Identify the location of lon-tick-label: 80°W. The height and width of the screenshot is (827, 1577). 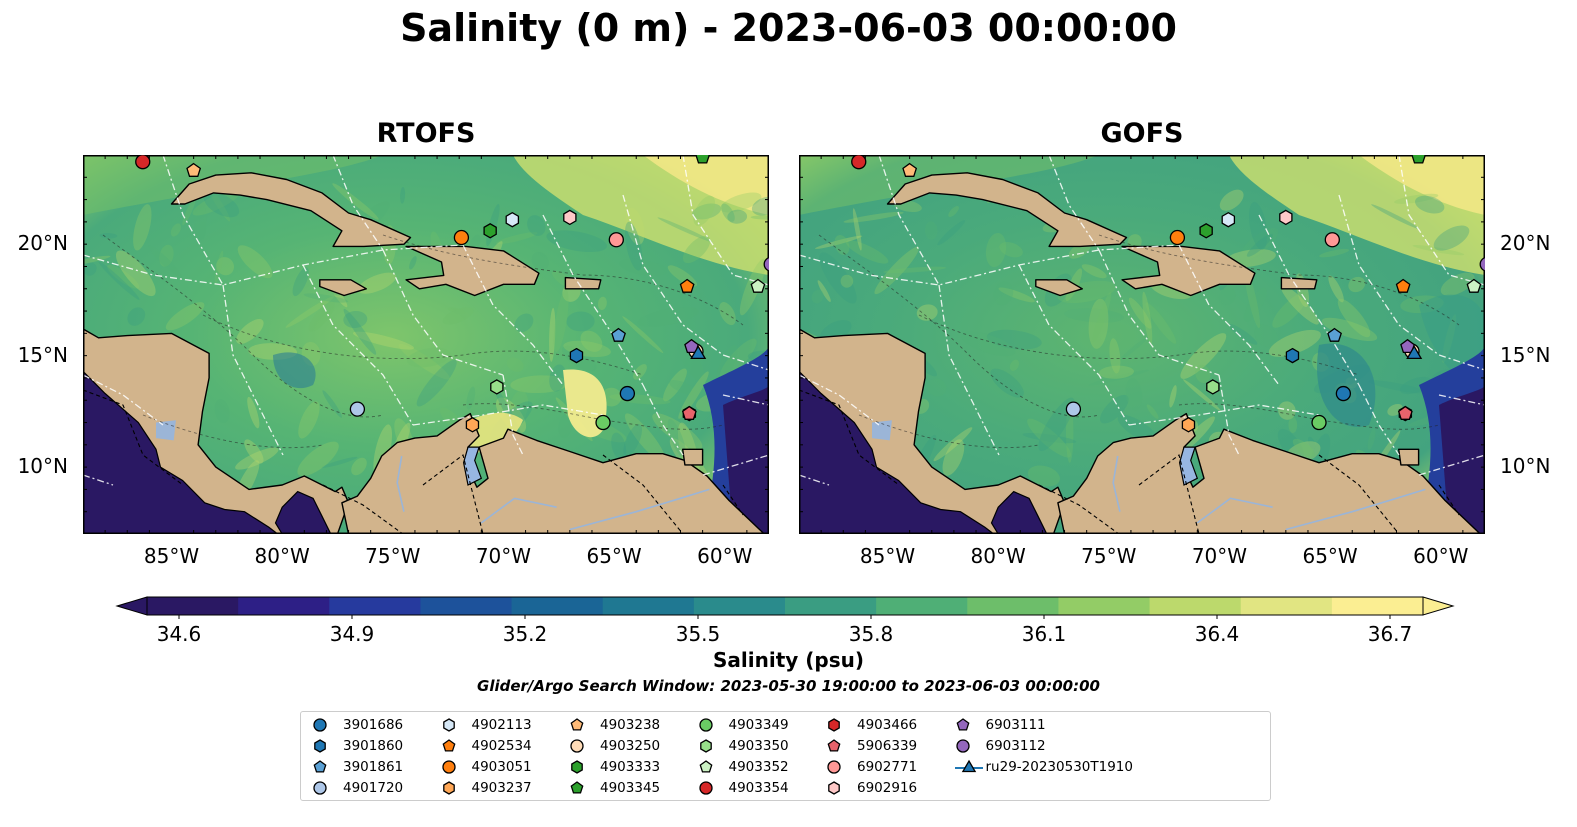
(282, 556).